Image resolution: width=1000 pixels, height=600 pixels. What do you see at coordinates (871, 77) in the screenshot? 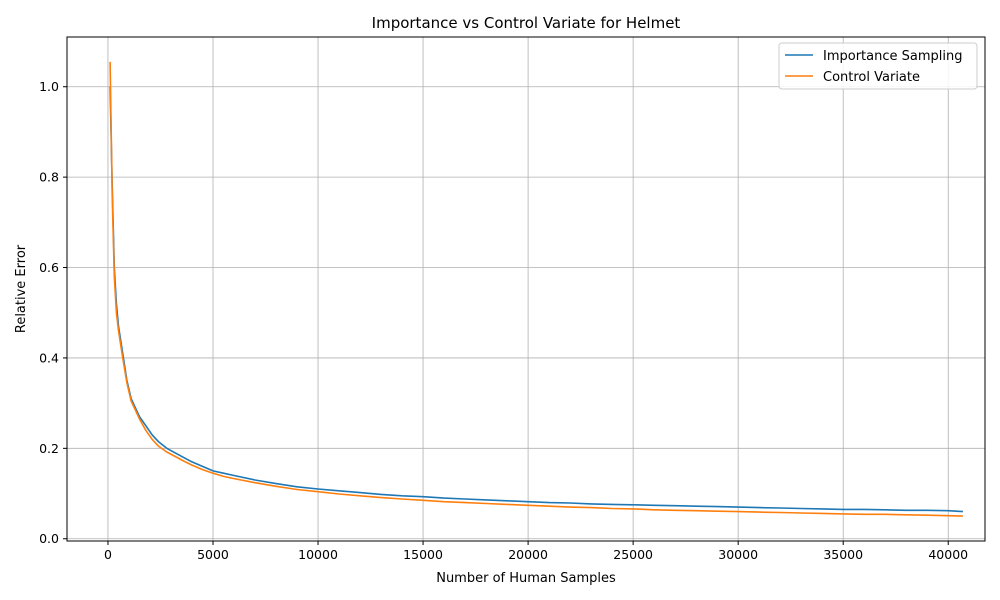
I see `legend-label-control-variate: Control Variate` at bounding box center [871, 77].